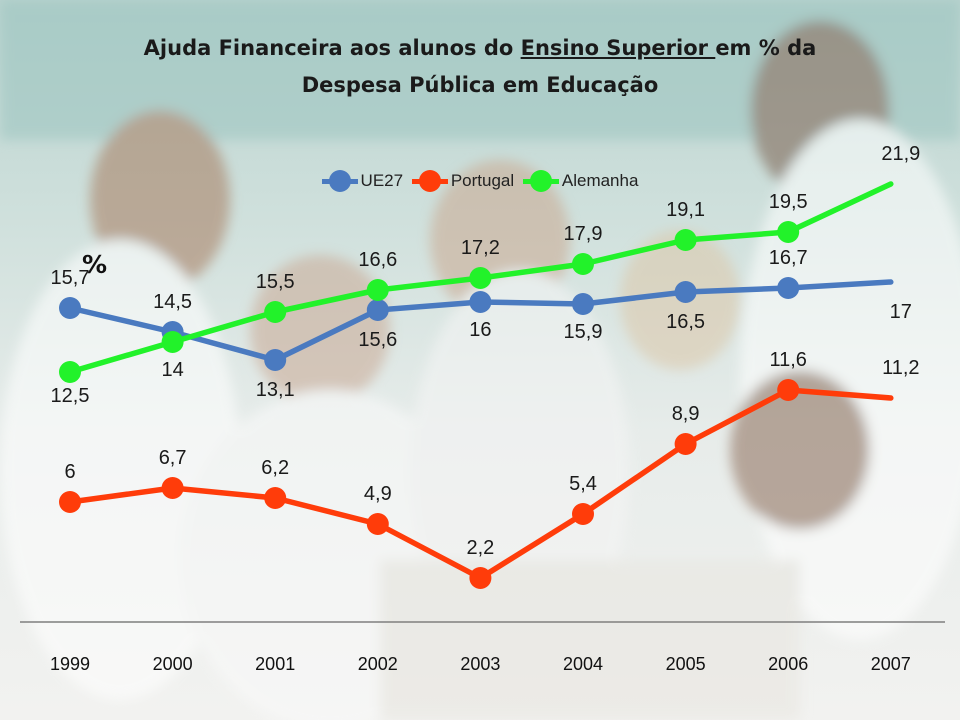 This screenshot has height=720, width=960. I want to click on legend-label-alemanha: Alemanha, so click(600, 180).